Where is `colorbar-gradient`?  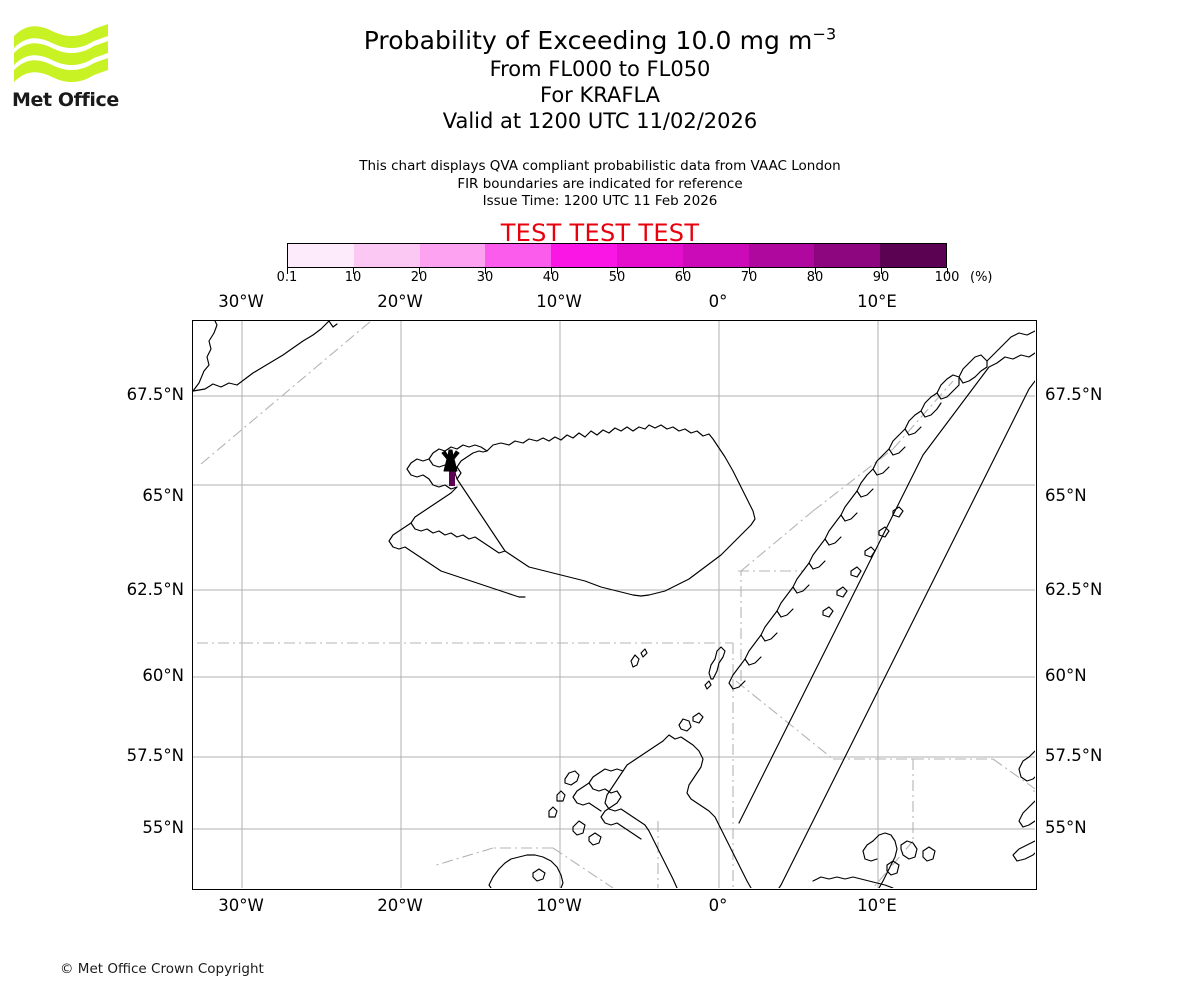 colorbar-gradient is located at coordinates (617, 255).